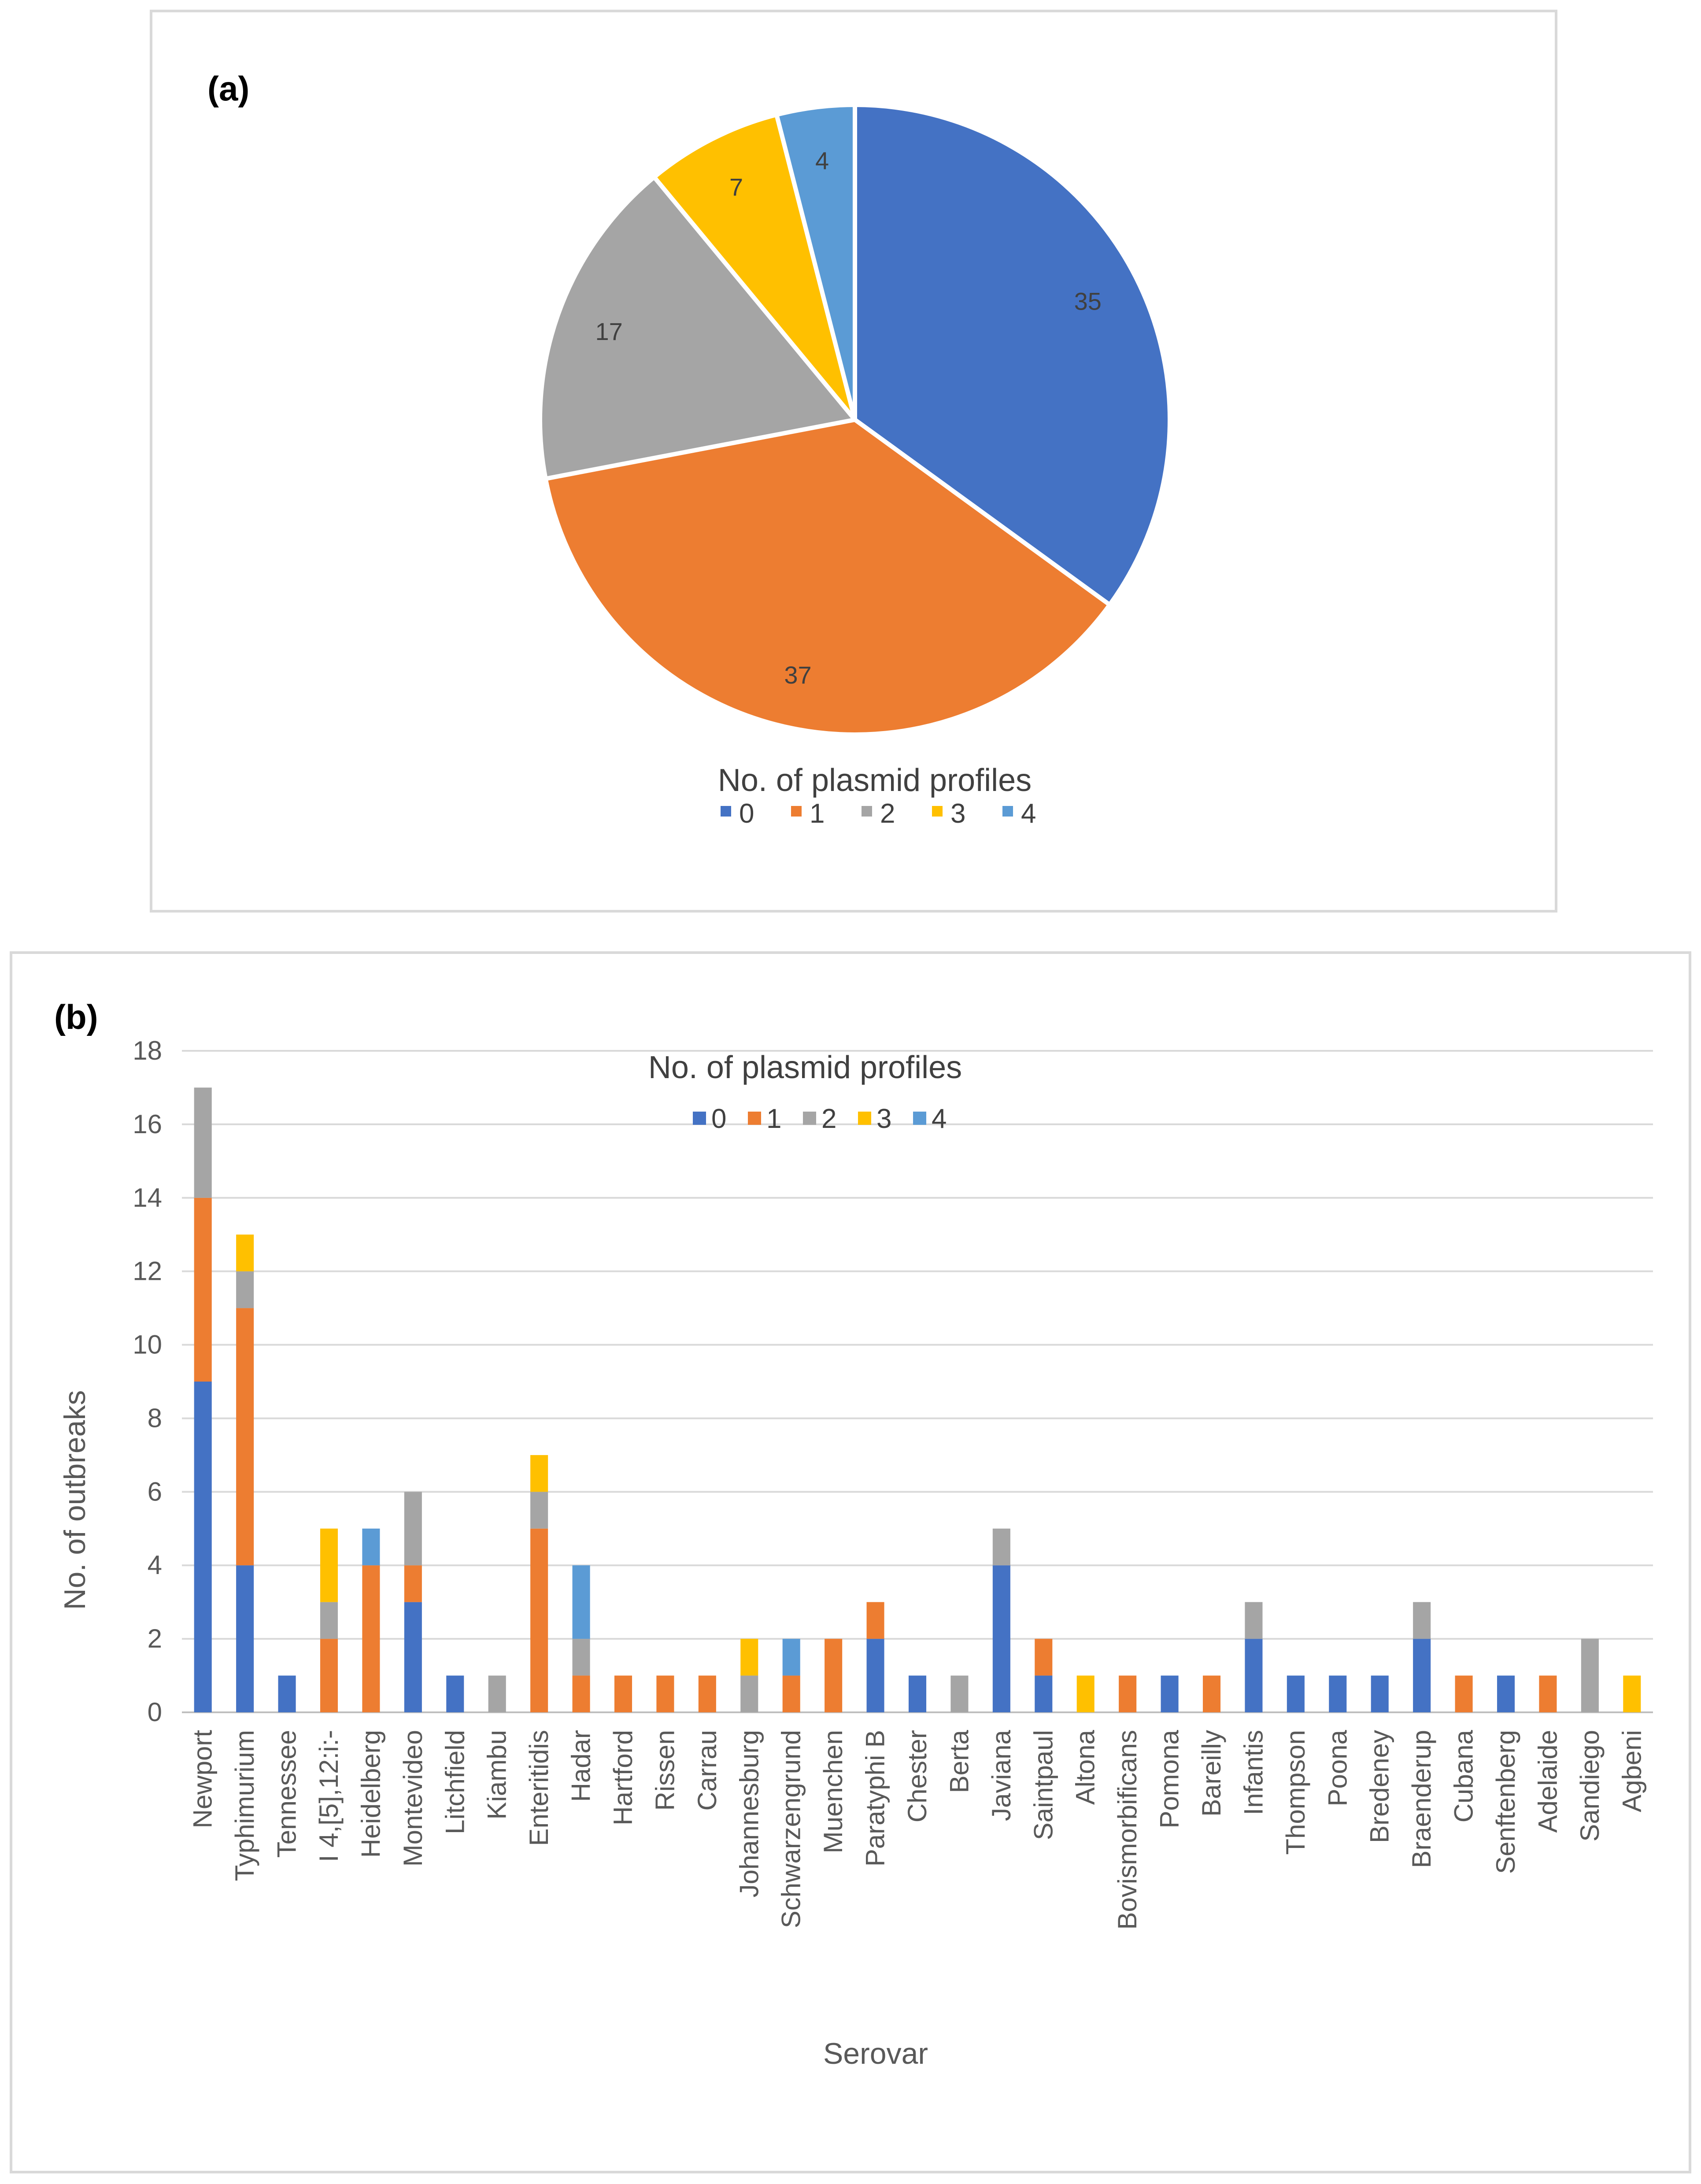  Describe the element at coordinates (623, 1778) in the screenshot. I see `x-tick-label-11: Hartford` at that location.